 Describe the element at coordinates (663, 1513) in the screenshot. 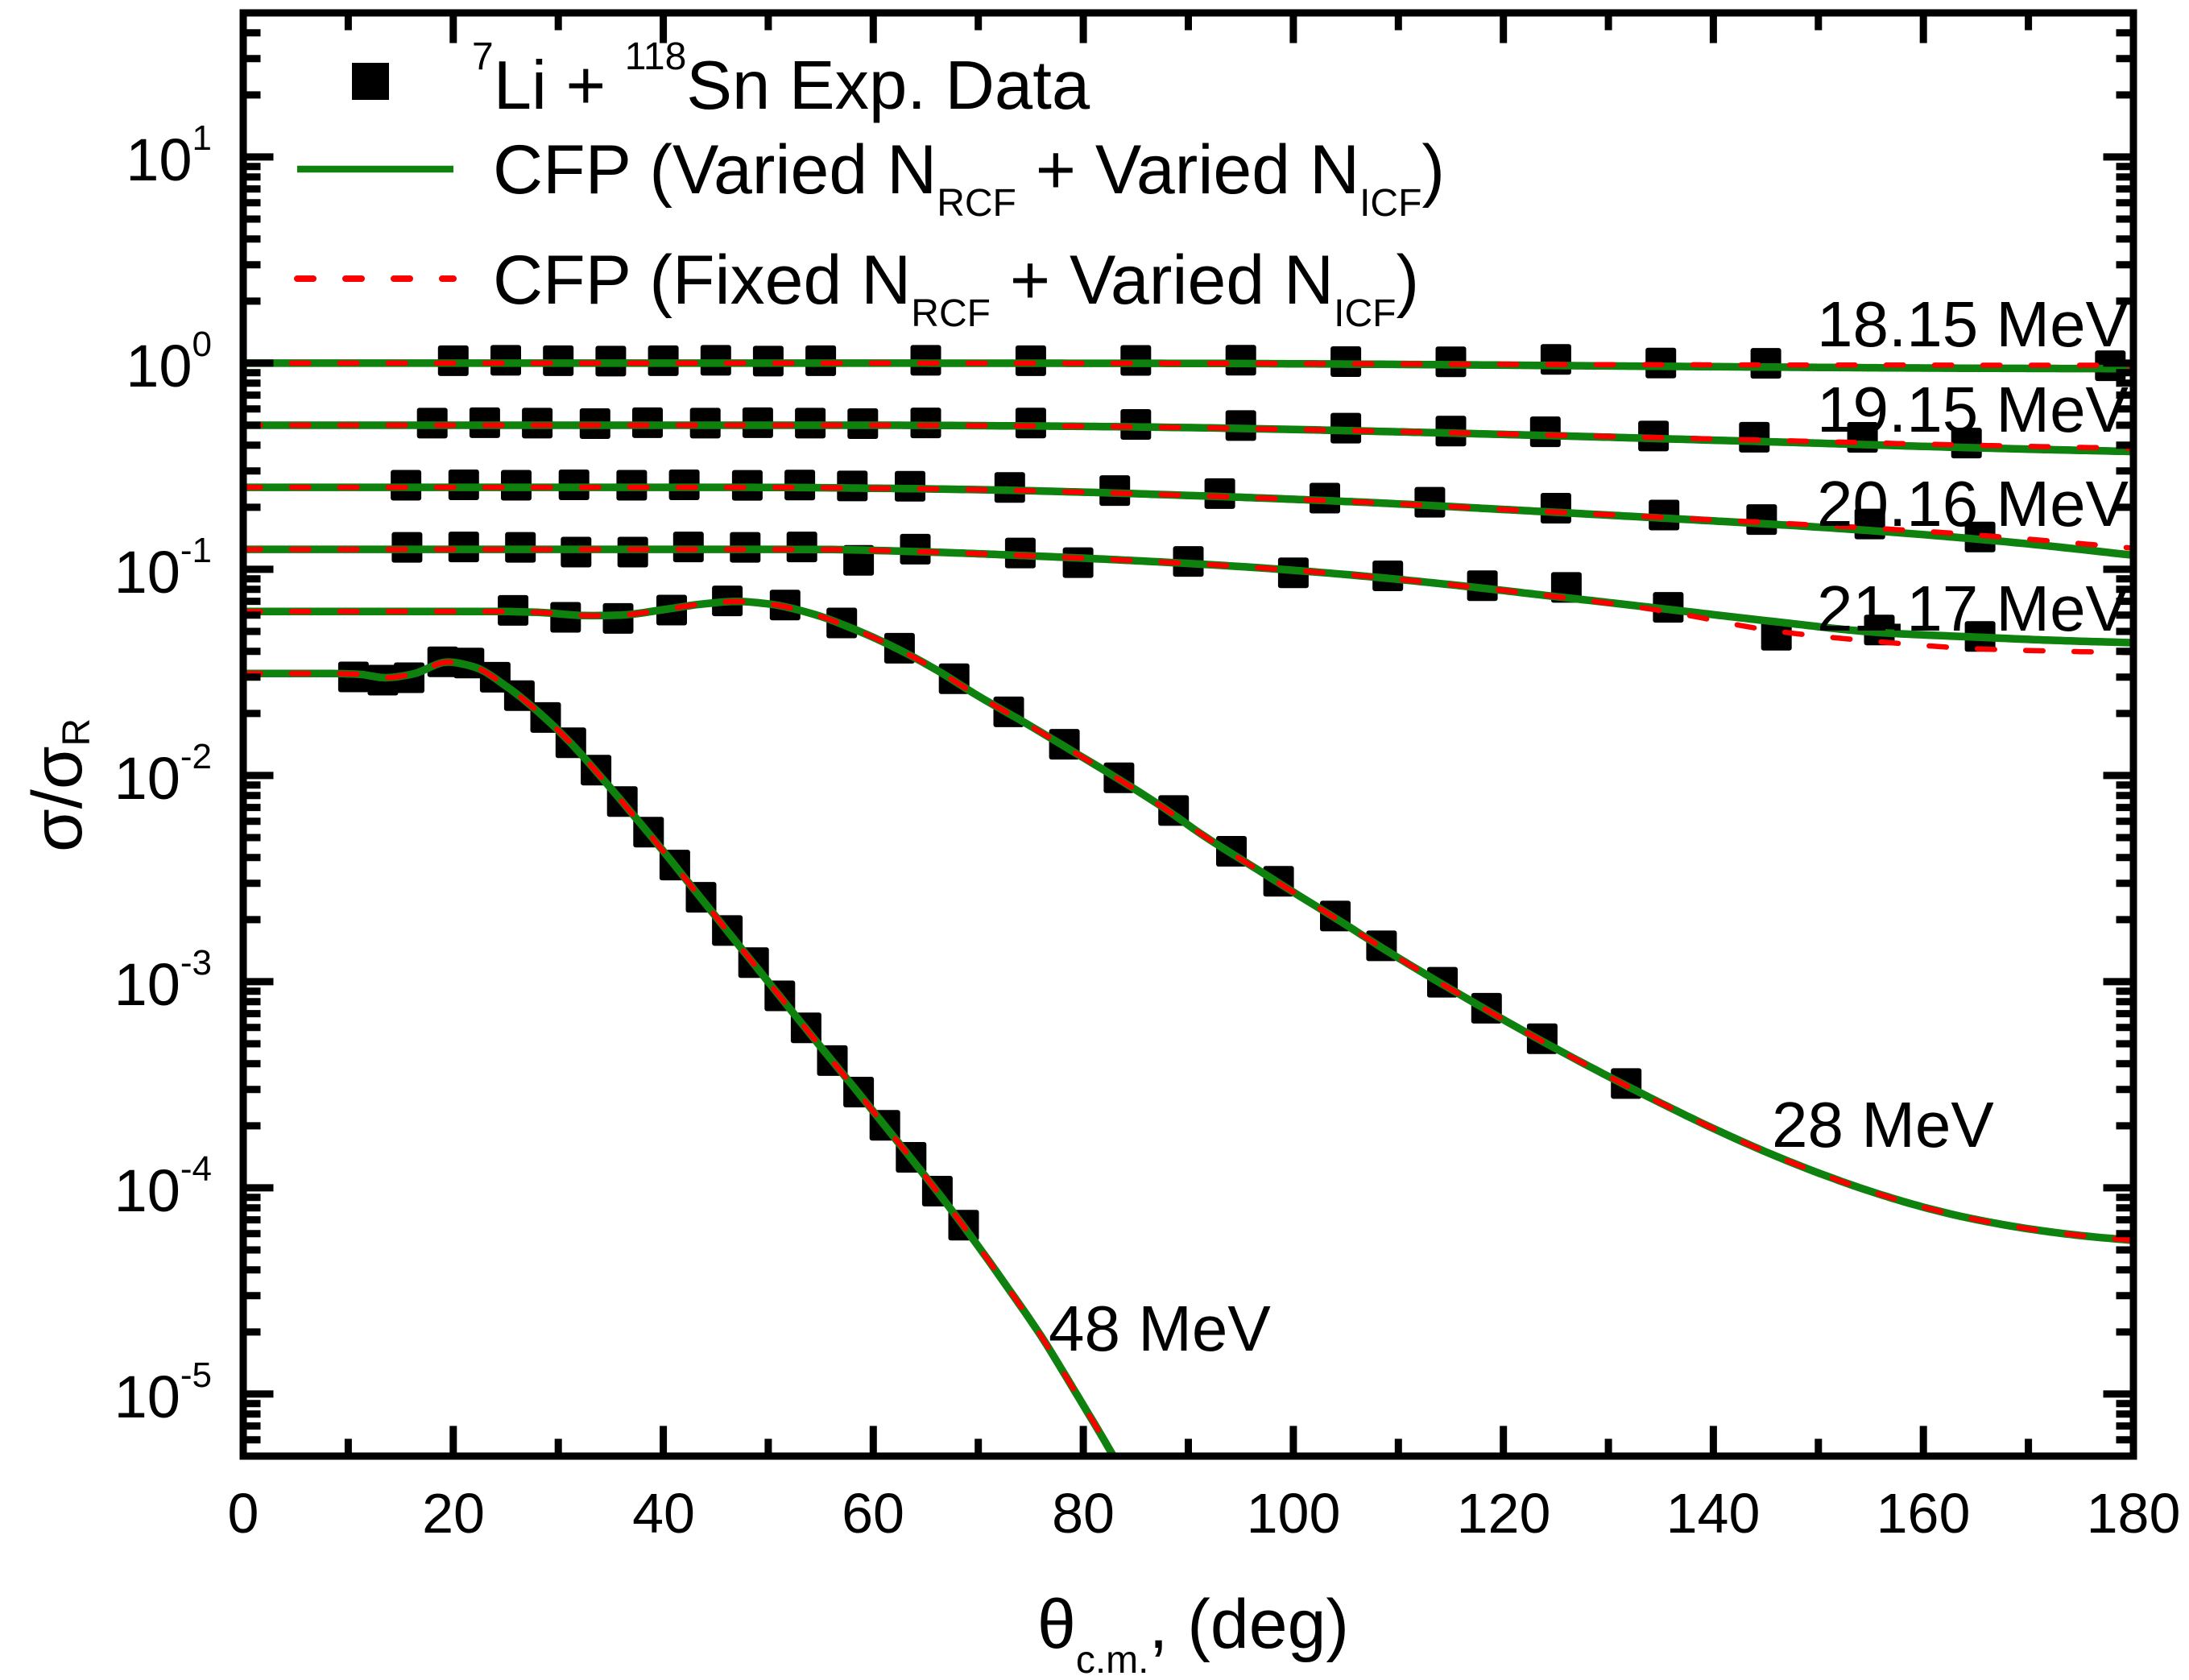

I see `svg-text: 40` at that location.